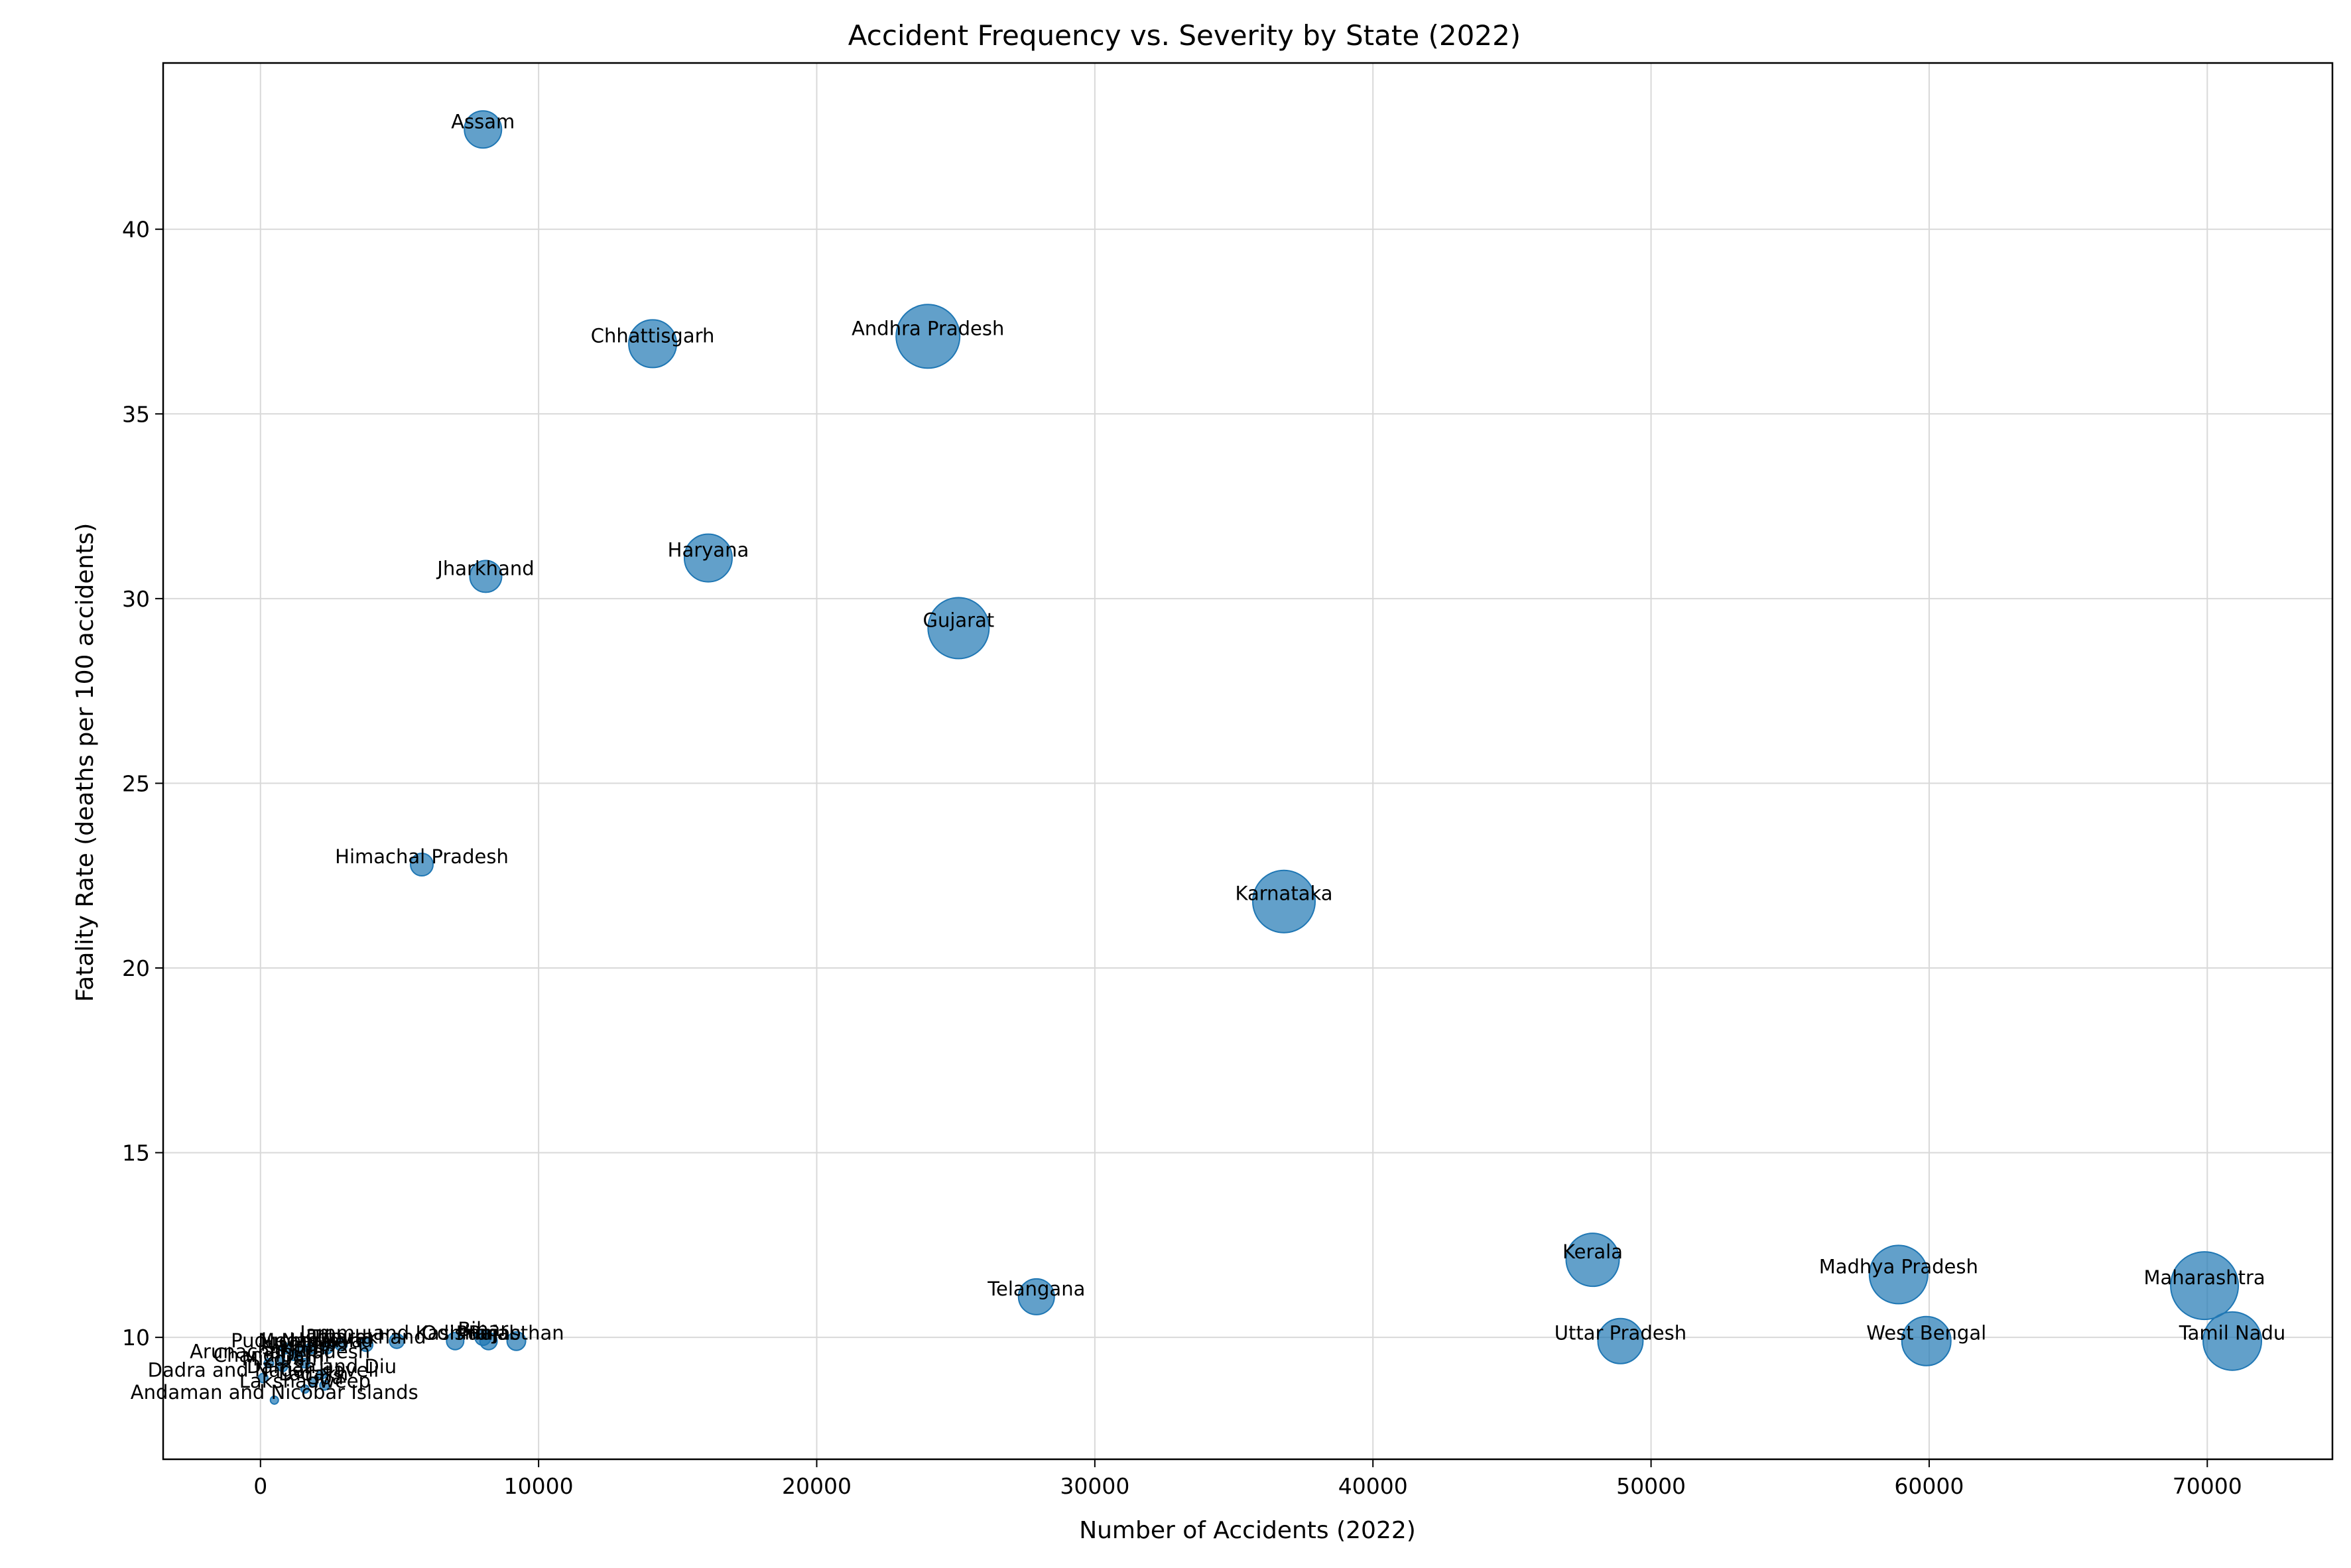 The width and height of the screenshot is (2351, 1568). I want to click on data-label: Mizoram, so click(282, 1359).